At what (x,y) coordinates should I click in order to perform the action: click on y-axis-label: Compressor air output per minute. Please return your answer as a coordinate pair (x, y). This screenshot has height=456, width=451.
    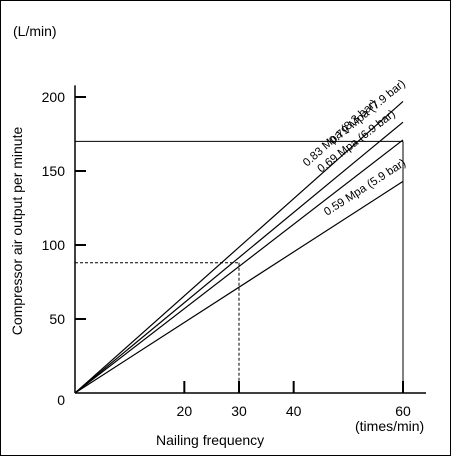
    Looking at the image, I should click on (17, 231).